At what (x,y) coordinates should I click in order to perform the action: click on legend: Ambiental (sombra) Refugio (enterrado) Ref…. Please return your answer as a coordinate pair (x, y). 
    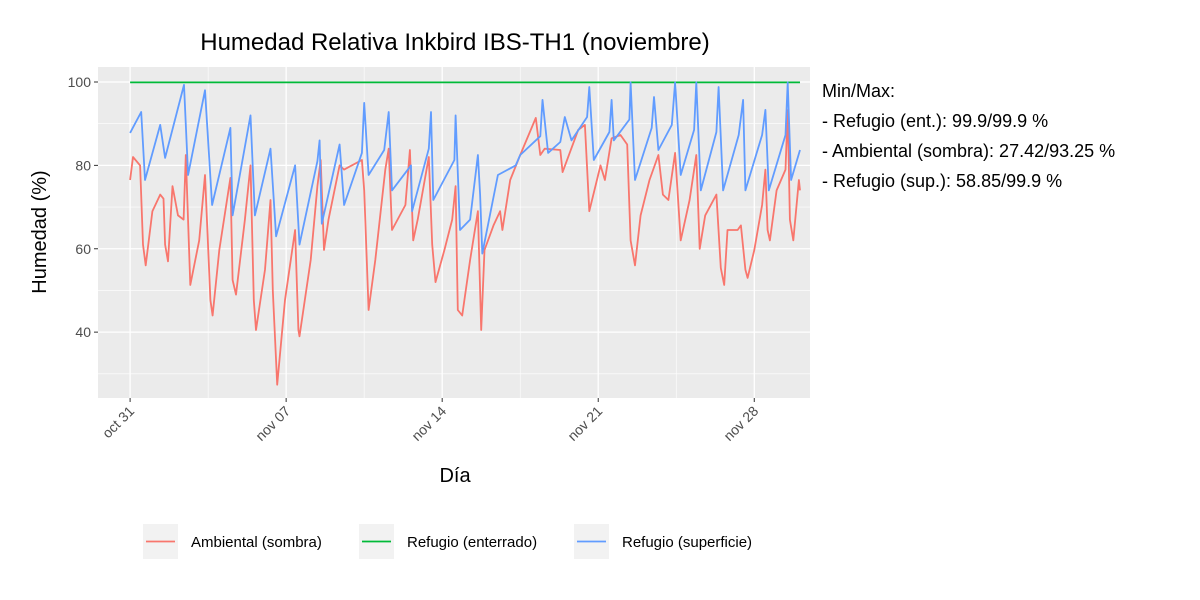
    Looking at the image, I should click on (447, 541).